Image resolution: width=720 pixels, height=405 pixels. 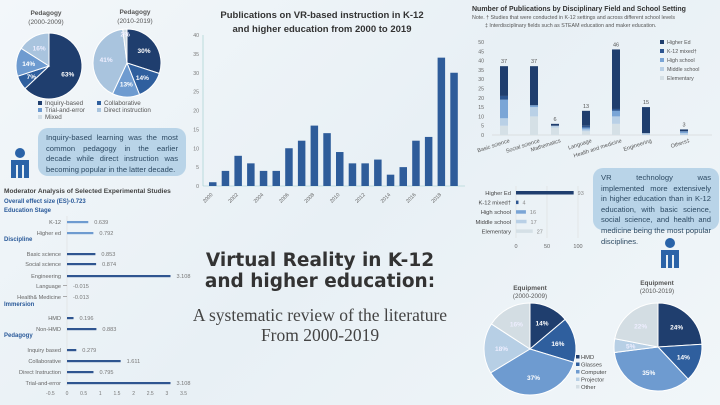 I want to click on legend-label: Inquiry-based, so click(x=64, y=103).